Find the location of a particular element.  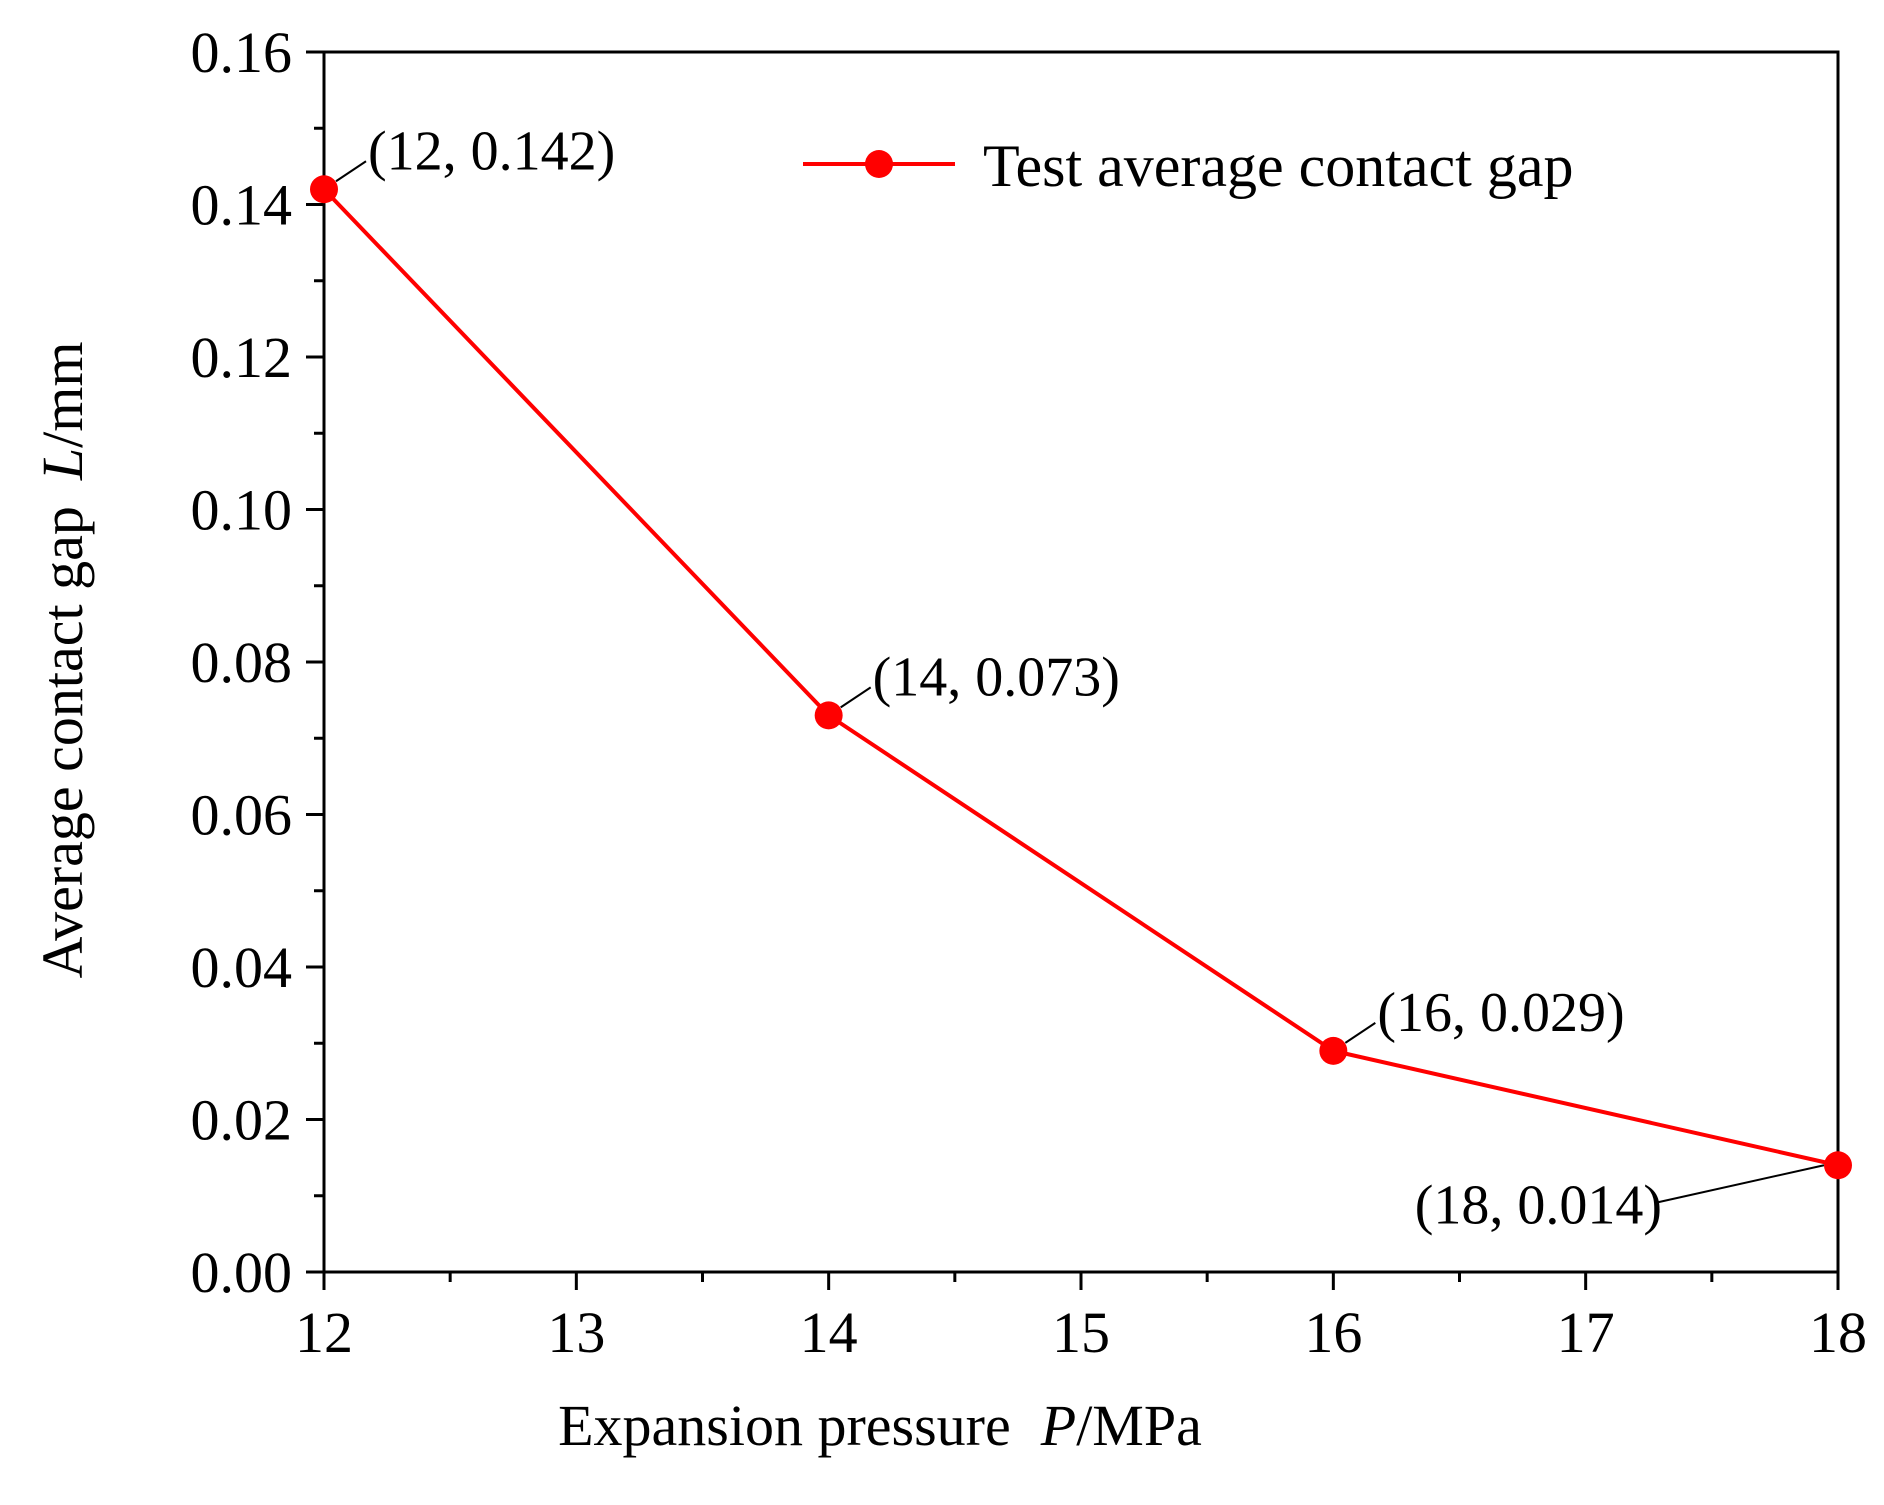

y-tick-label: 0.06 is located at coordinates (242, 815).